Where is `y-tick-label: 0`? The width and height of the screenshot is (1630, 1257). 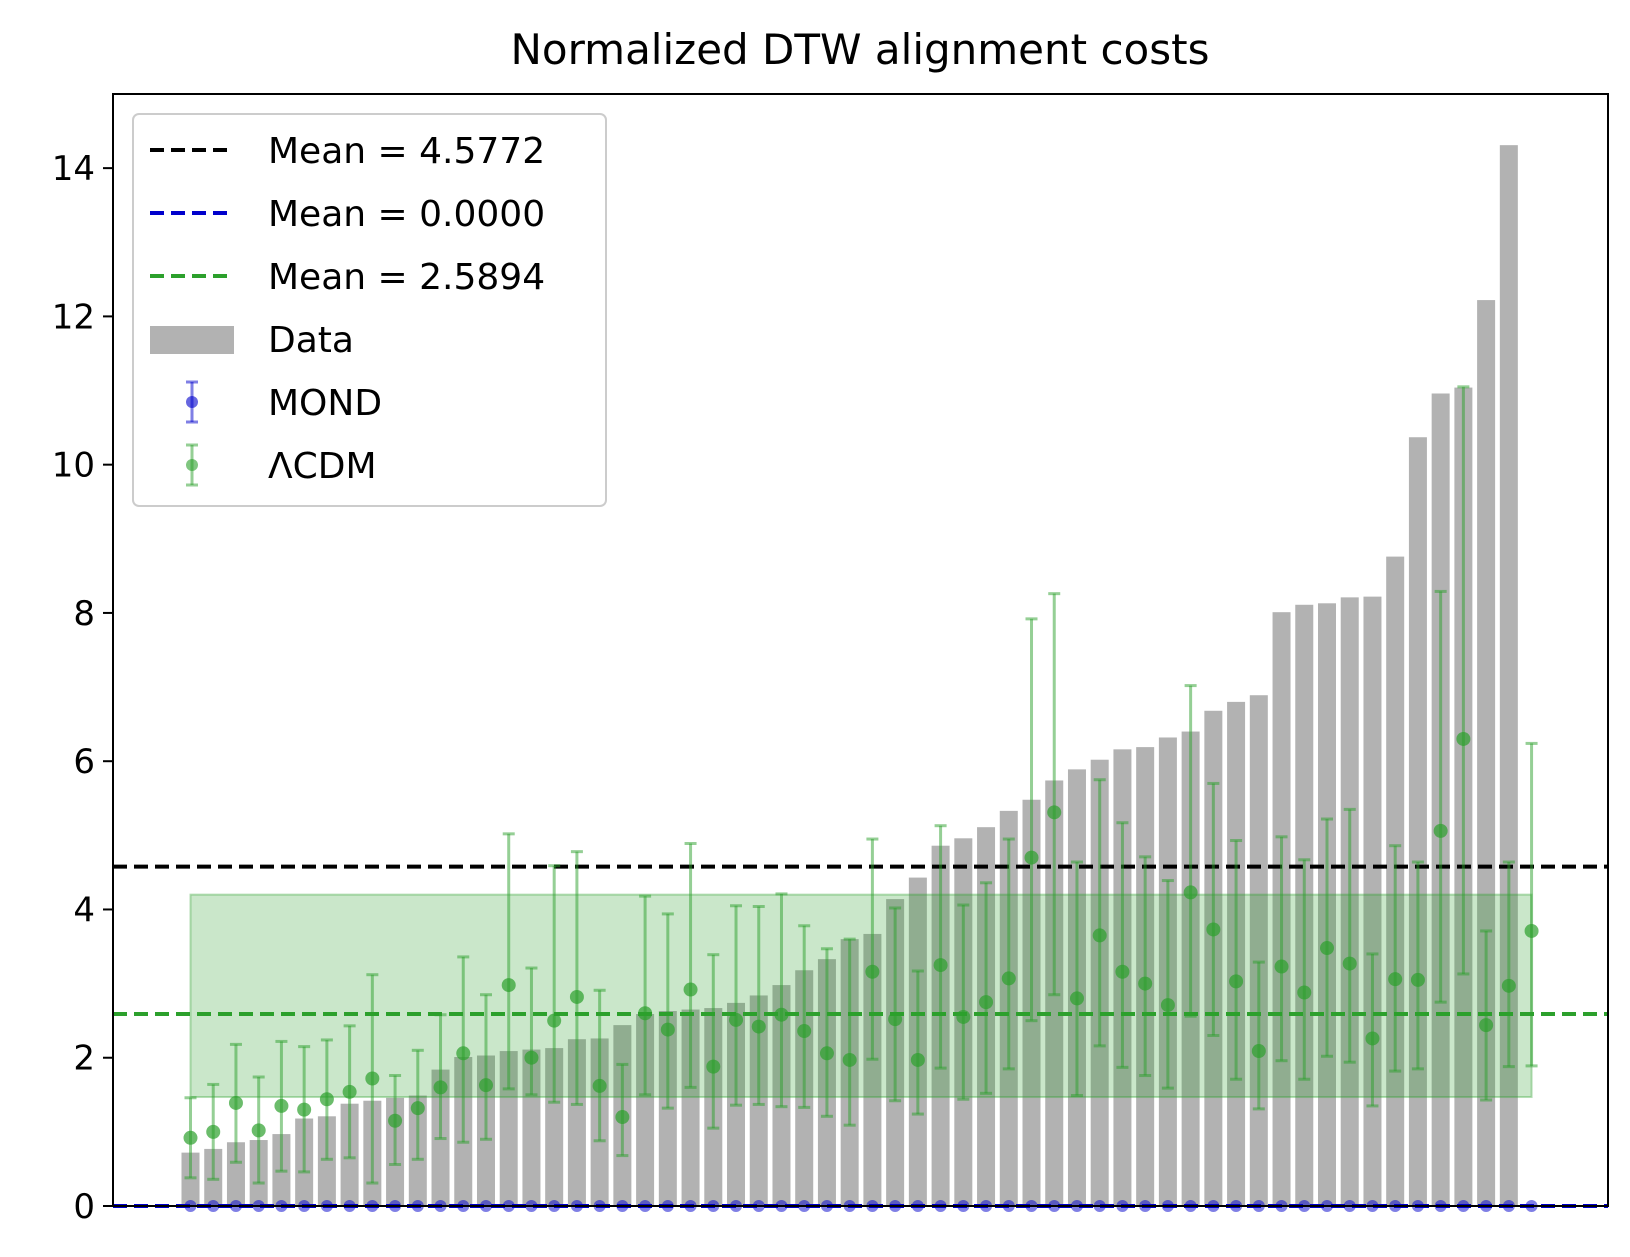 y-tick-label: 0 is located at coordinates (84, 1207).